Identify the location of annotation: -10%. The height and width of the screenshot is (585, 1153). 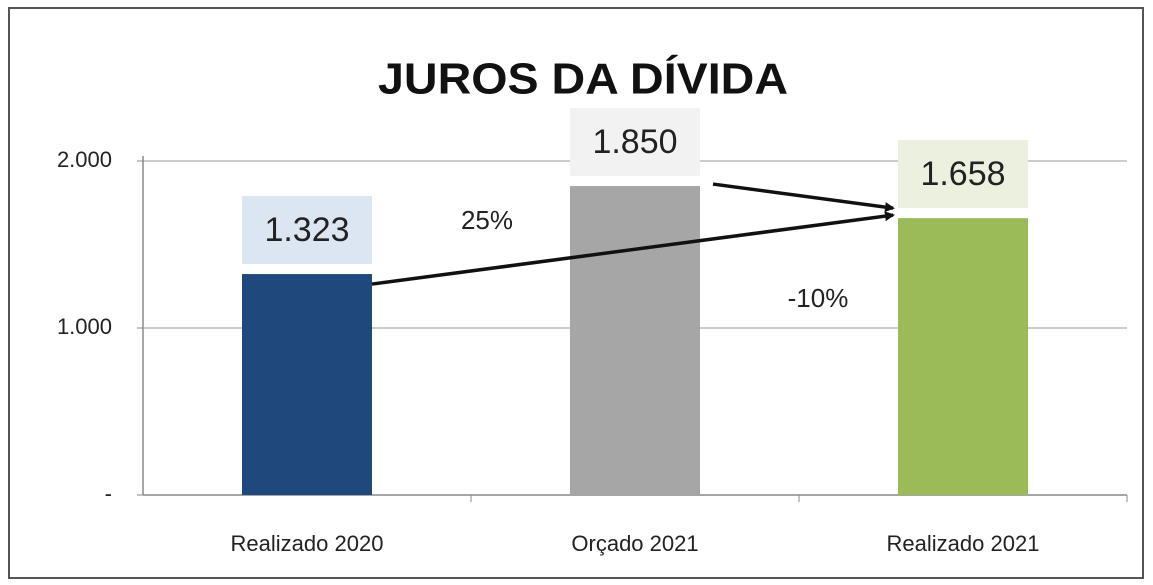
(818, 298).